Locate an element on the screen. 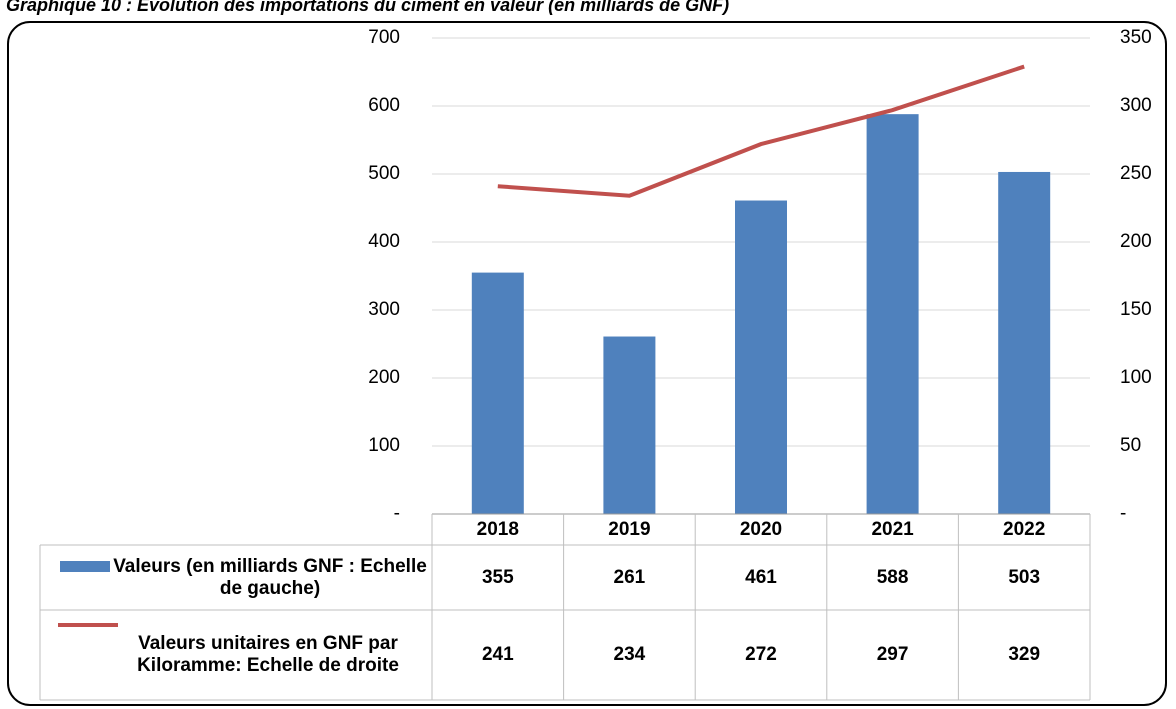 This screenshot has width=1176, height=709. x-tick-label: 2020 is located at coordinates (761, 529).